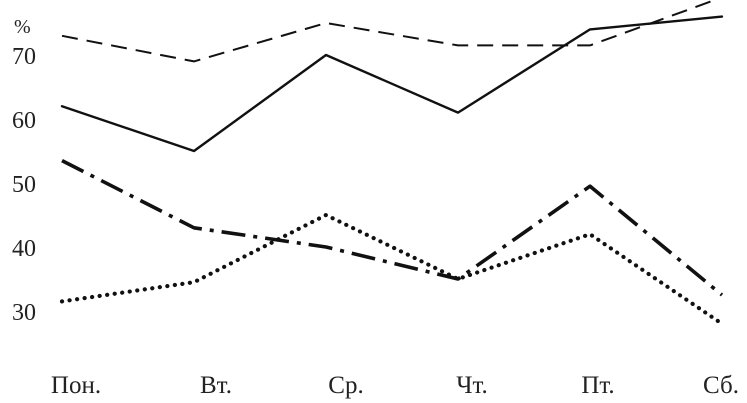  Describe the element at coordinates (76, 385) in the screenshot. I see `x-tick-label: Пон.` at that location.